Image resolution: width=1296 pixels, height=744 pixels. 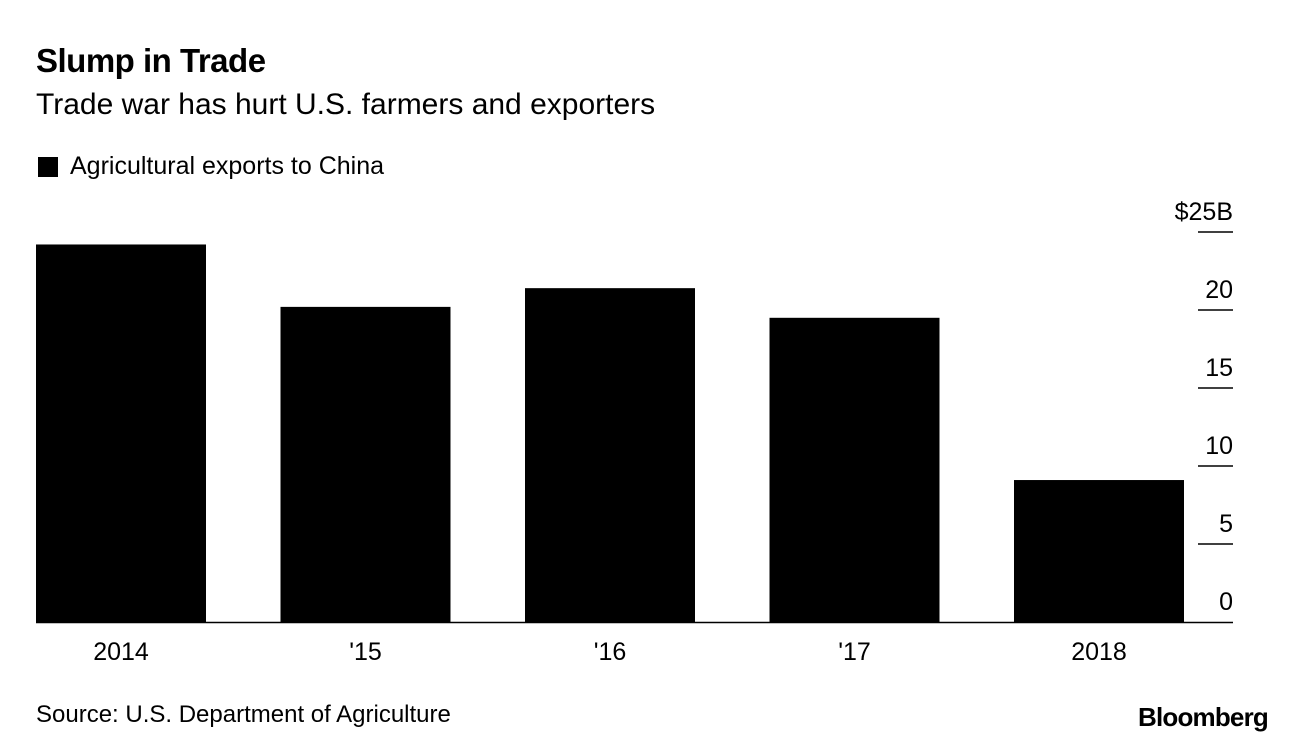 What do you see at coordinates (1219, 446) in the screenshot?
I see `y-tick-label-2: 10` at bounding box center [1219, 446].